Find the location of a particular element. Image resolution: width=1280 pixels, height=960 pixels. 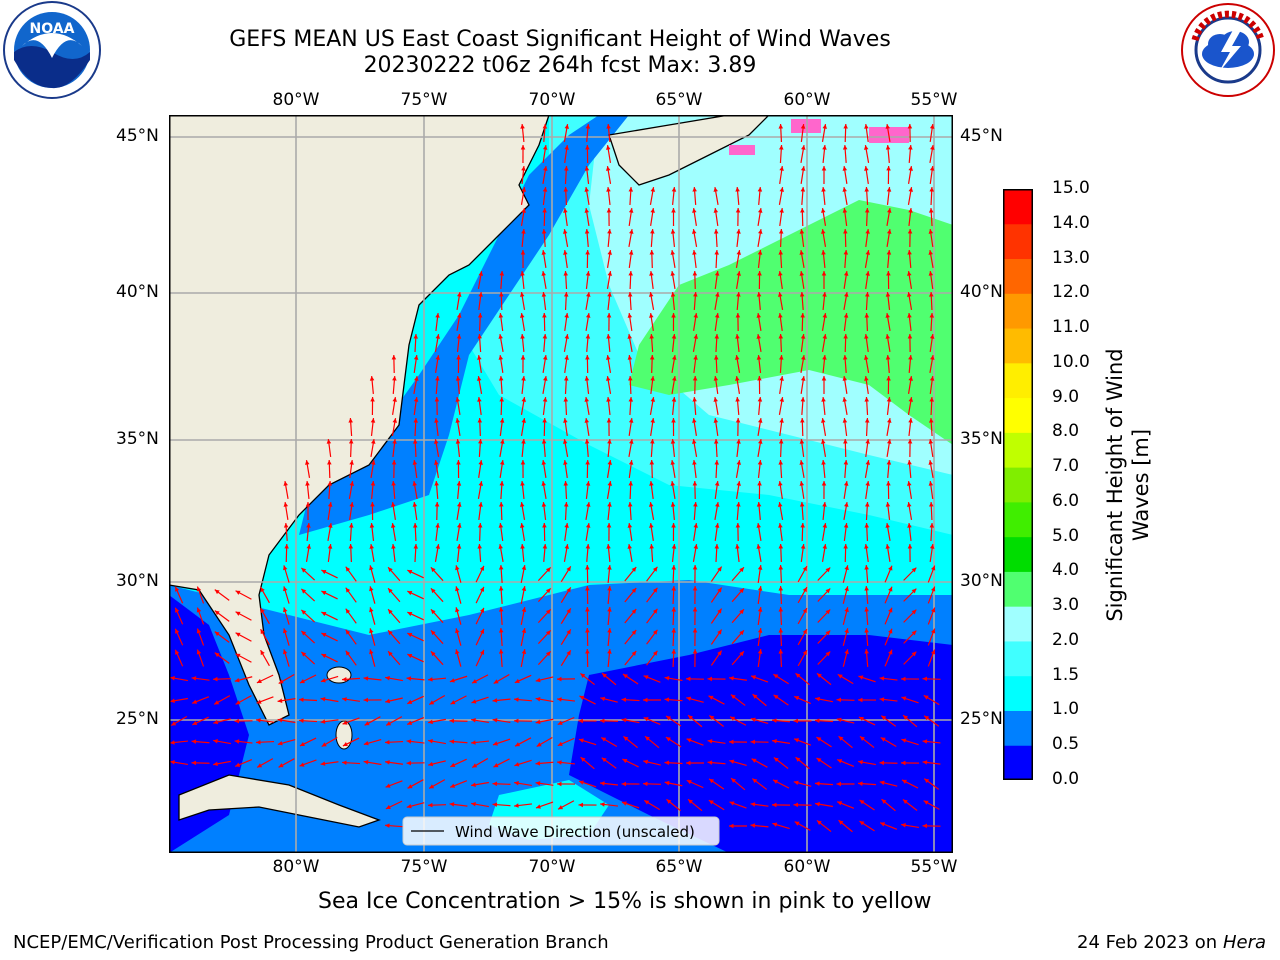

lon-label-top: 60°W is located at coordinates (807, 100).